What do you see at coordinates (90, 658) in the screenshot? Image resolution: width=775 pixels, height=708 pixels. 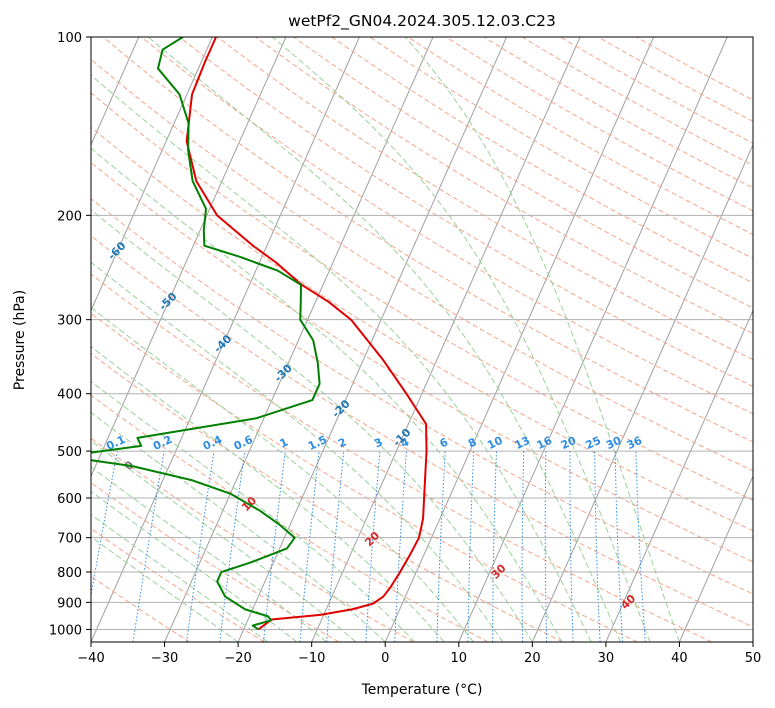 I see `x-tick-label: −40` at bounding box center [90, 658].